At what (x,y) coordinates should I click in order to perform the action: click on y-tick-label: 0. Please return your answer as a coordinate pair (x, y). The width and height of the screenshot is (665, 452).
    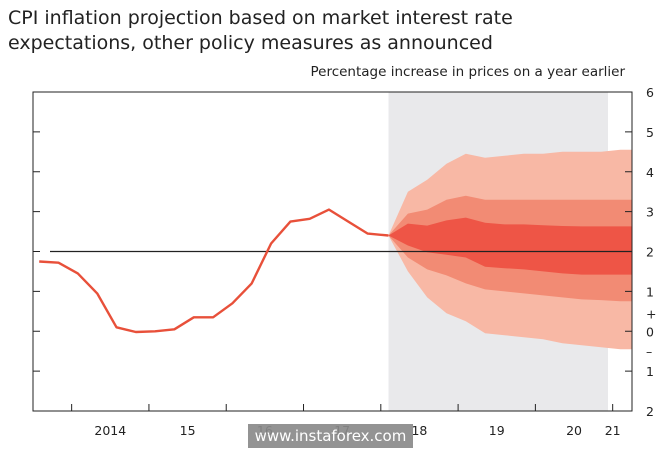
    Looking at the image, I should click on (650, 331).